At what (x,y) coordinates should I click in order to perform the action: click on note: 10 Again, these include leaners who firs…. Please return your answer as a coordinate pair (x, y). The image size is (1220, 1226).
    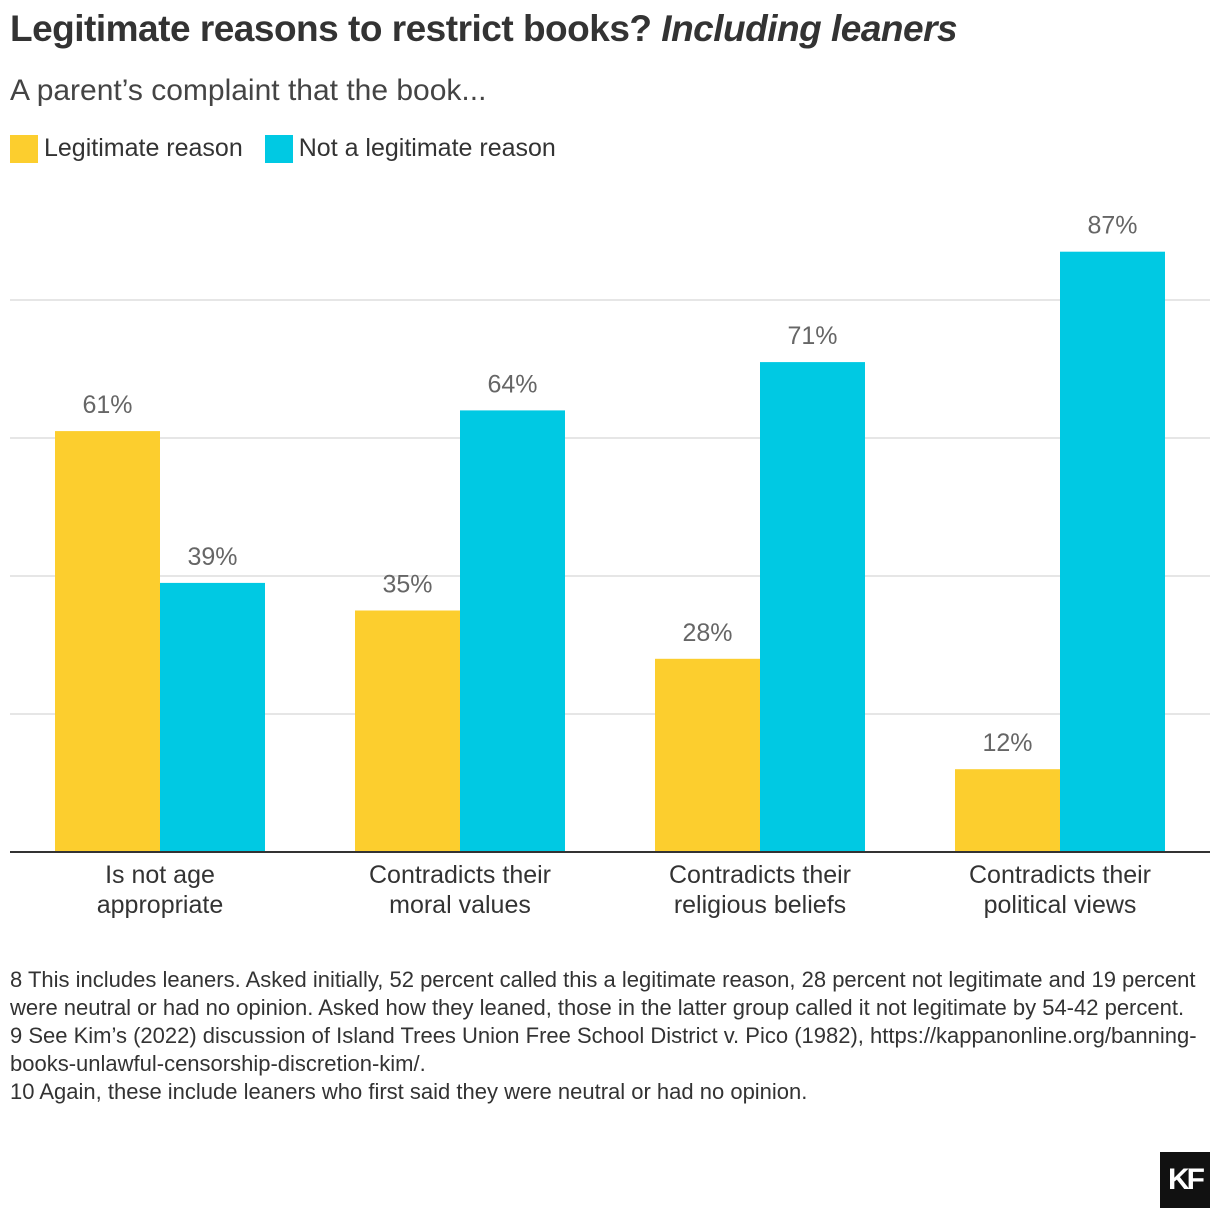
    Looking at the image, I should click on (409, 1091).